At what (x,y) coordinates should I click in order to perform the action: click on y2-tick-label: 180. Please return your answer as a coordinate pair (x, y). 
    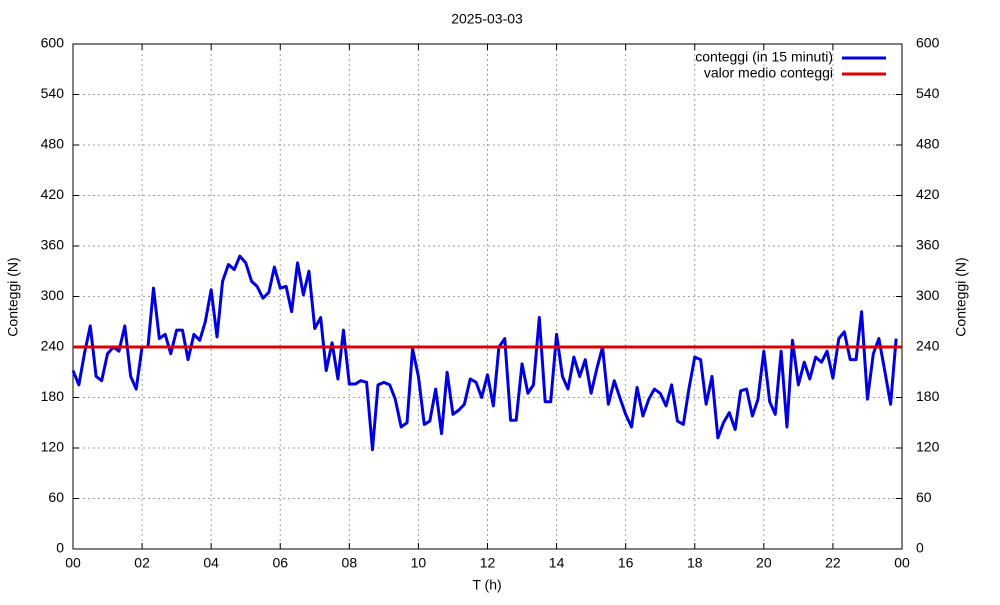
    Looking at the image, I should click on (928, 396).